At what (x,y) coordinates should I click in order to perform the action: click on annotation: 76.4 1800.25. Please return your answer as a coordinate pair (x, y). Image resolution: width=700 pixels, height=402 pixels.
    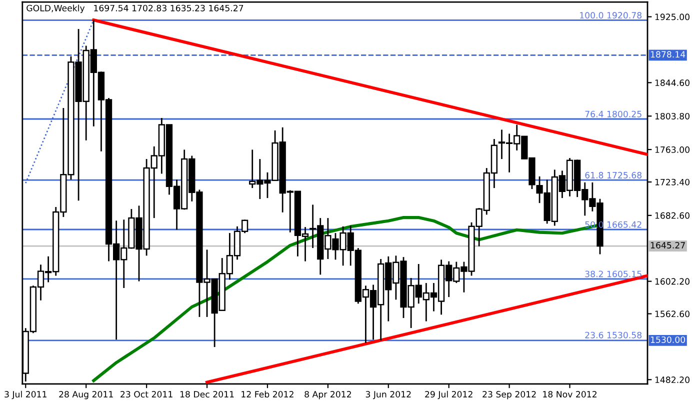
    Looking at the image, I should click on (613, 114).